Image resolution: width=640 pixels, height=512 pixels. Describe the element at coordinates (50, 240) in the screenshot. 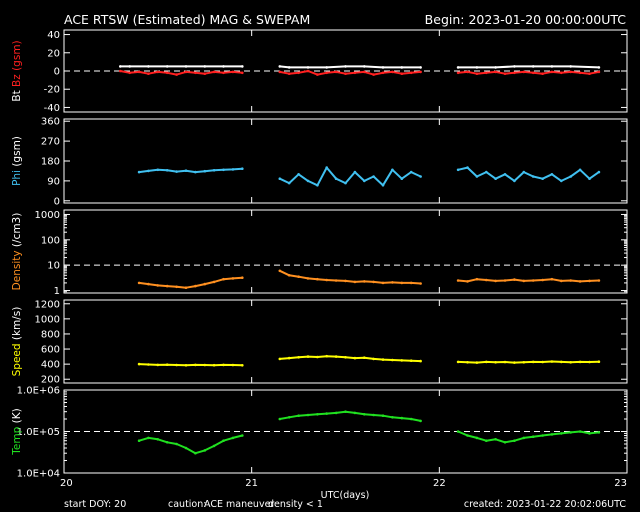

I see `y-tick-label: 100` at that location.